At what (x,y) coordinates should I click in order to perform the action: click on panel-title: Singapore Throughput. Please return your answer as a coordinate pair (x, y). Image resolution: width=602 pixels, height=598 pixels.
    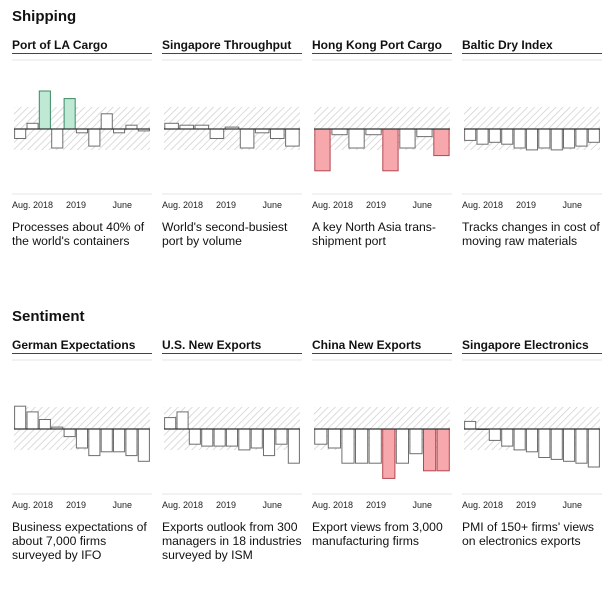
    Looking at the image, I should click on (232, 46).